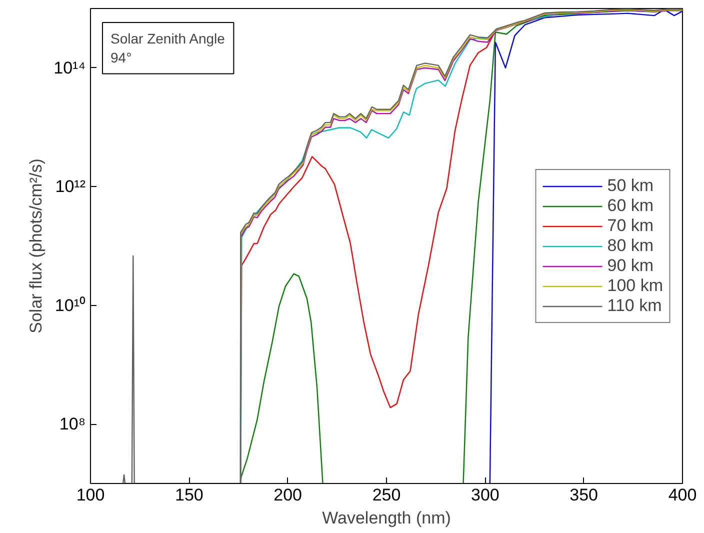  I want to click on annotation: 94°, so click(121, 58).